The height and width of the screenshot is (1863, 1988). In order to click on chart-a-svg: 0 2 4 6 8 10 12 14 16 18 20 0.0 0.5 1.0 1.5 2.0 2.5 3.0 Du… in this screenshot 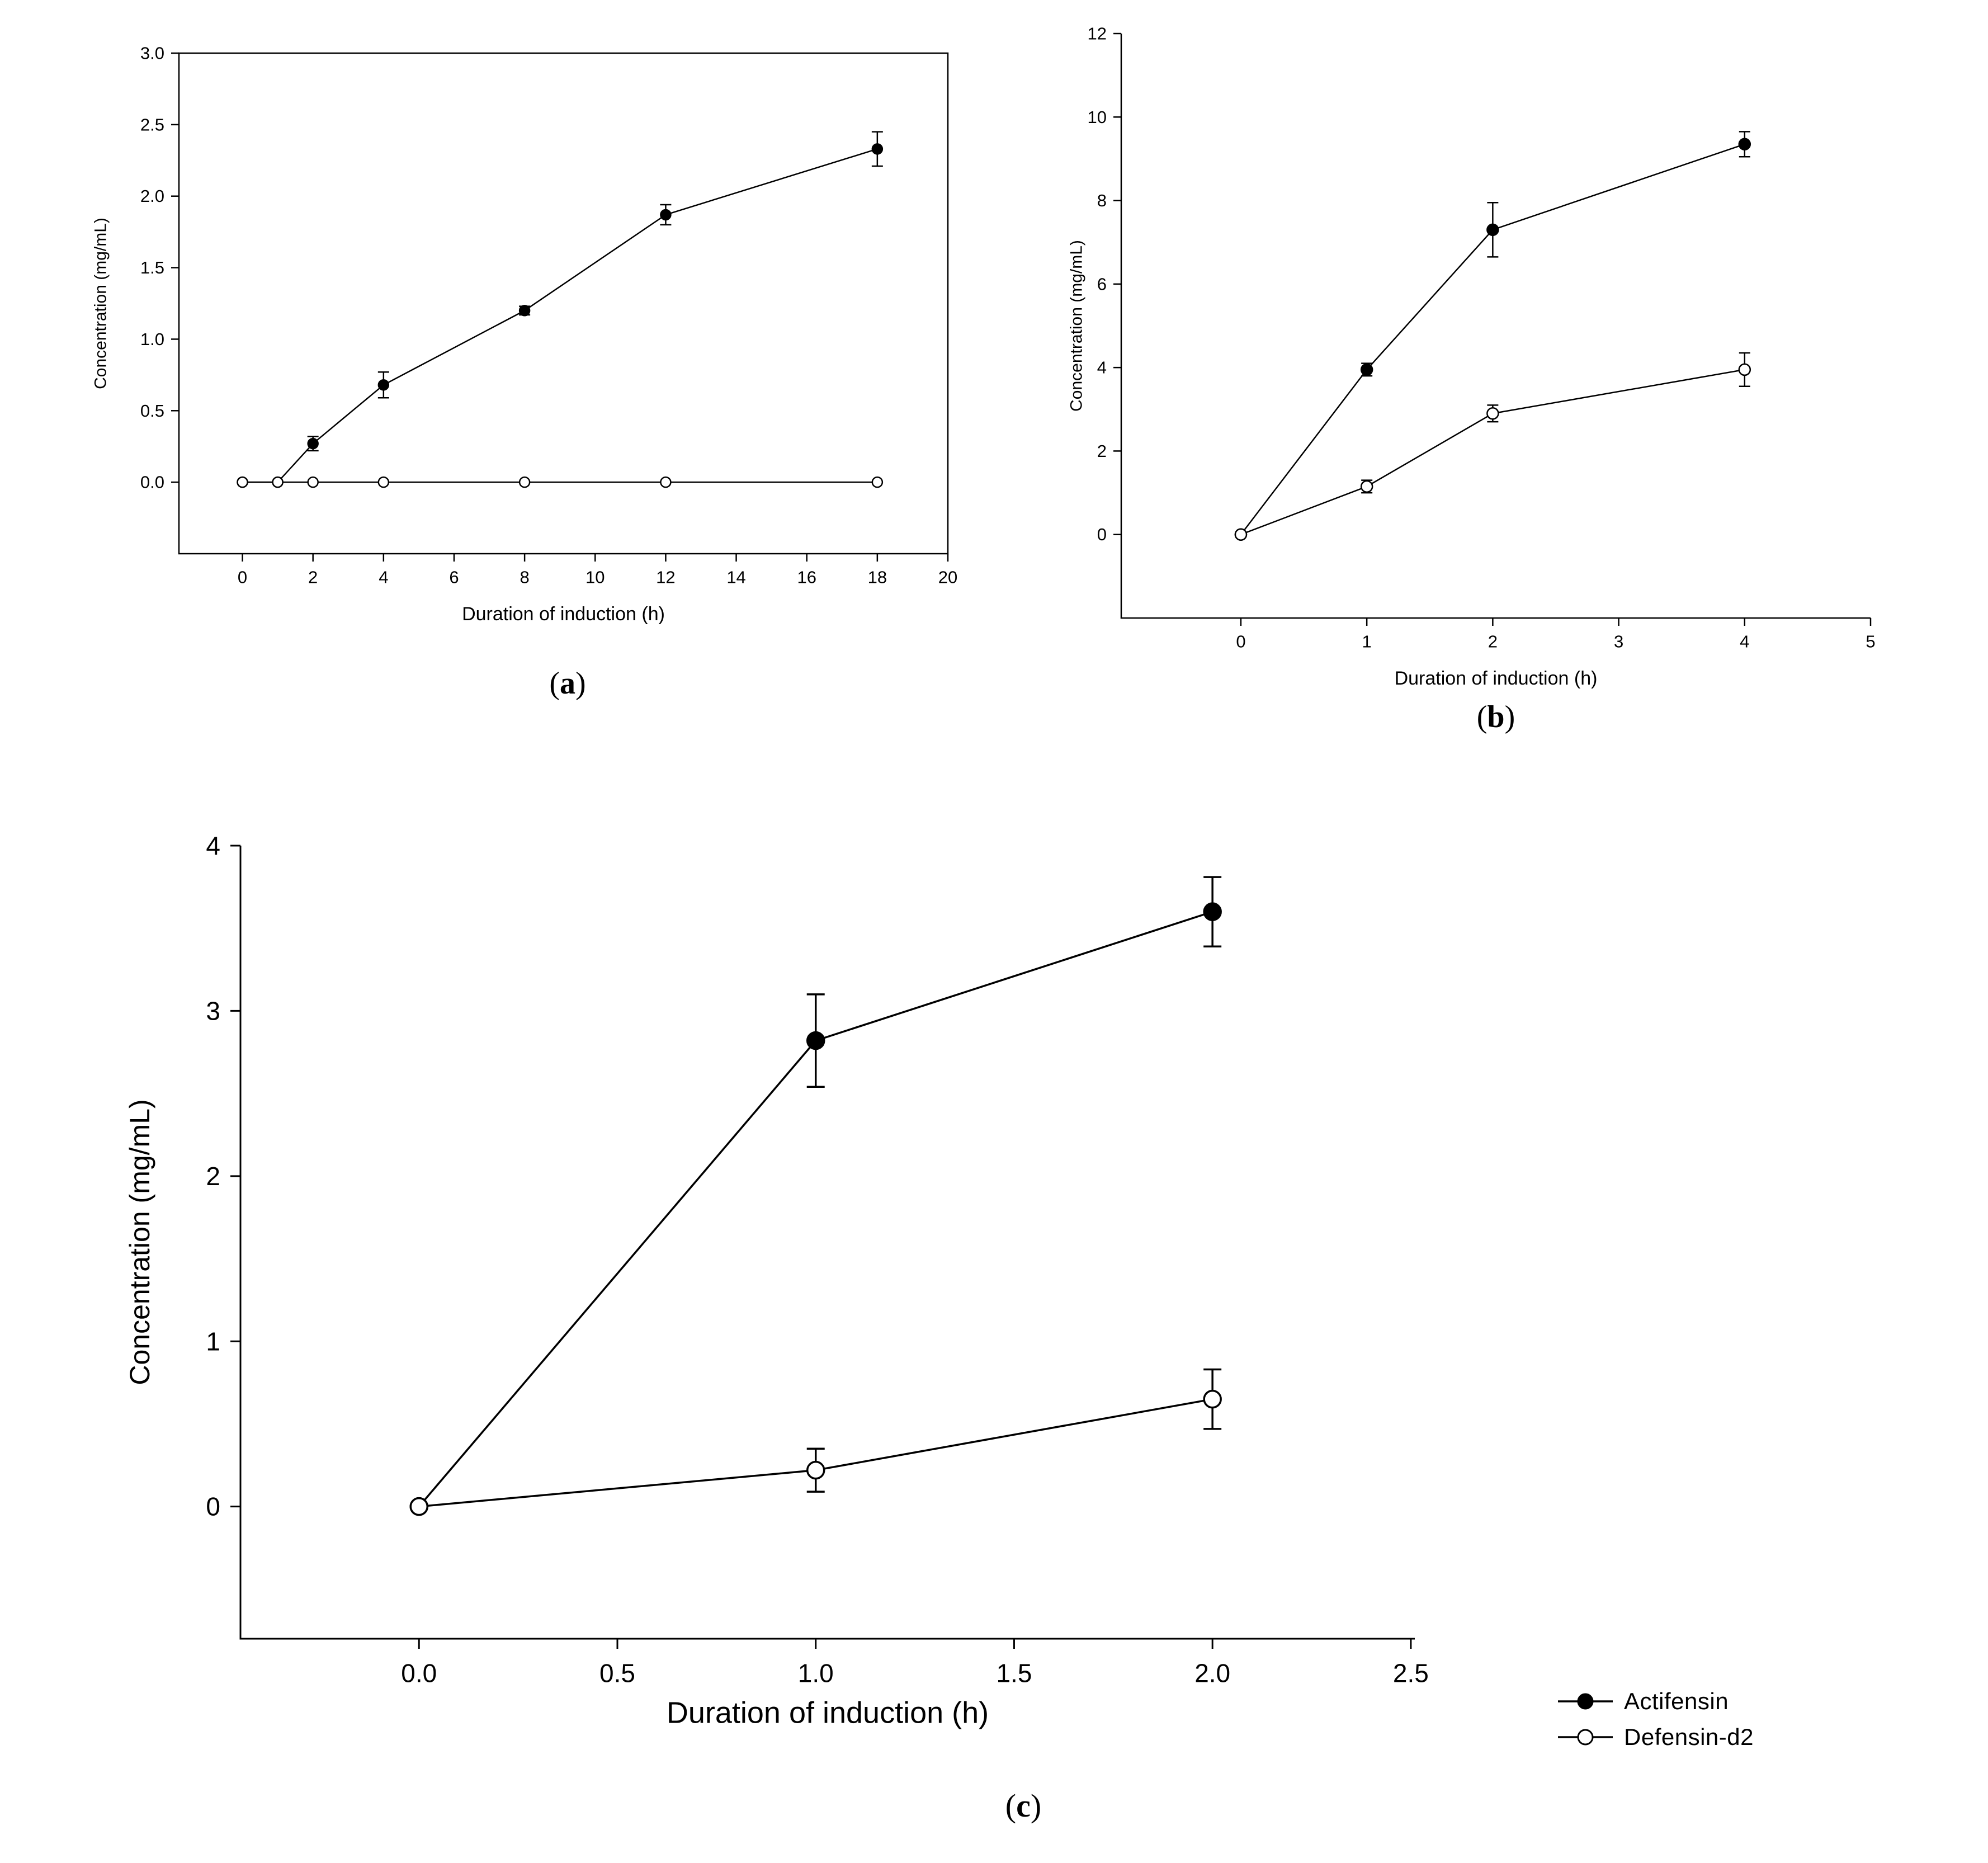, I will do `click(525, 334)`.